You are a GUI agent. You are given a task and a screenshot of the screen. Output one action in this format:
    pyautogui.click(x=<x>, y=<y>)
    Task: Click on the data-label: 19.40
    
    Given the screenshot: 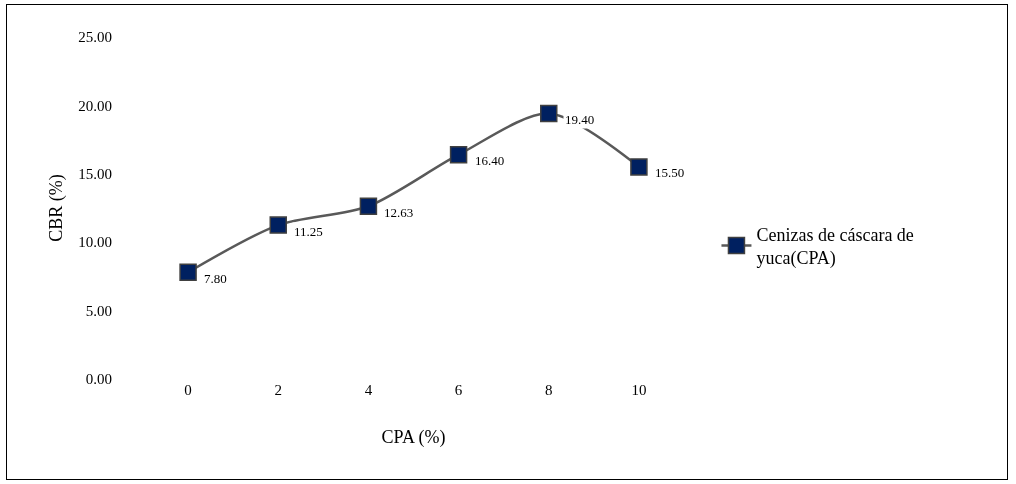 What is the action you would take?
    pyautogui.click(x=580, y=119)
    